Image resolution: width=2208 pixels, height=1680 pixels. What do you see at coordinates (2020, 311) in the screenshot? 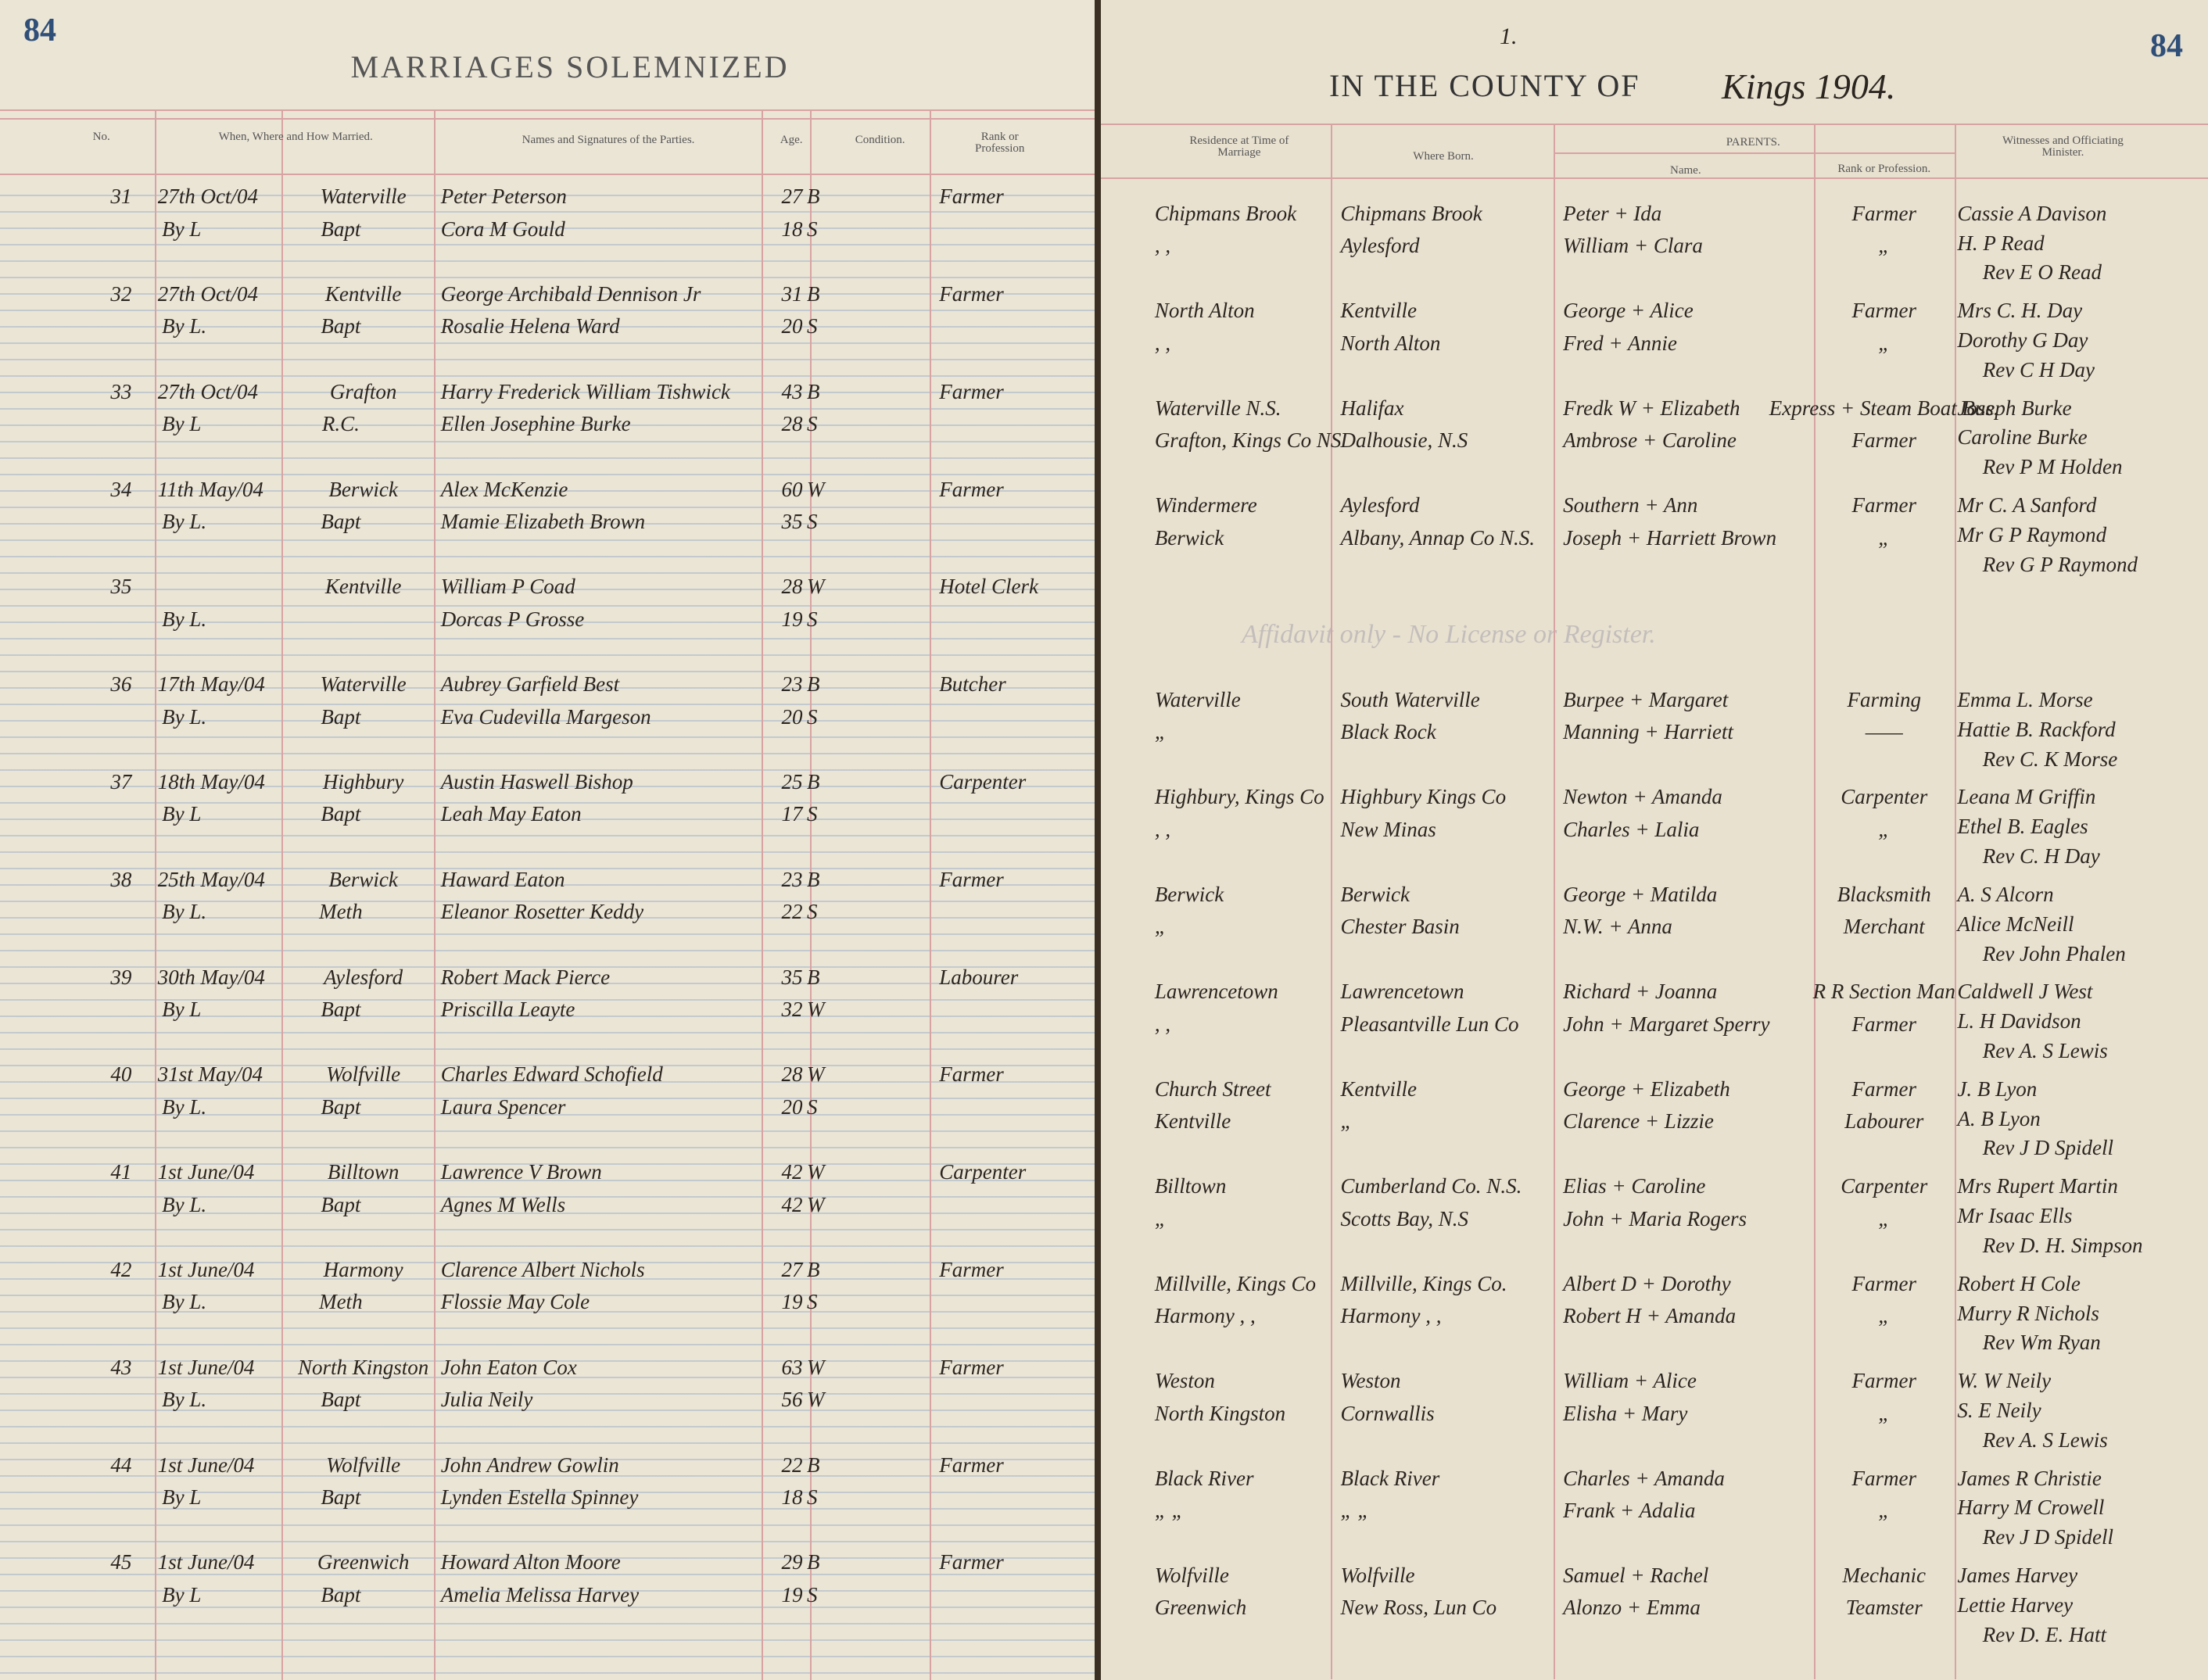
I see `witness: Mrs C. H. Day` at bounding box center [2020, 311].